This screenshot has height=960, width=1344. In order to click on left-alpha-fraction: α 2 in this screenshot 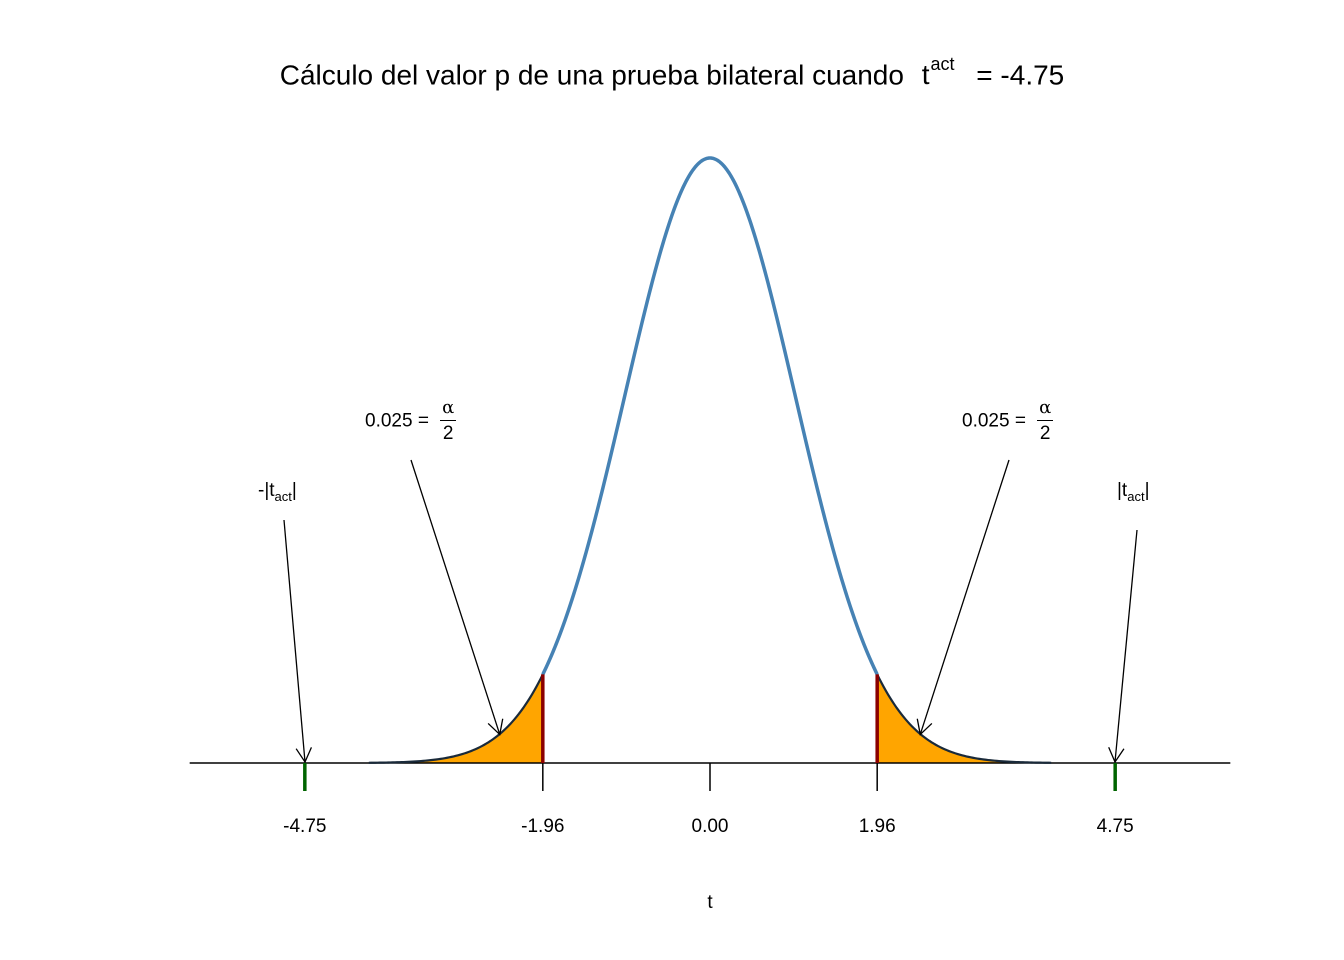, I will do `click(448, 421)`.